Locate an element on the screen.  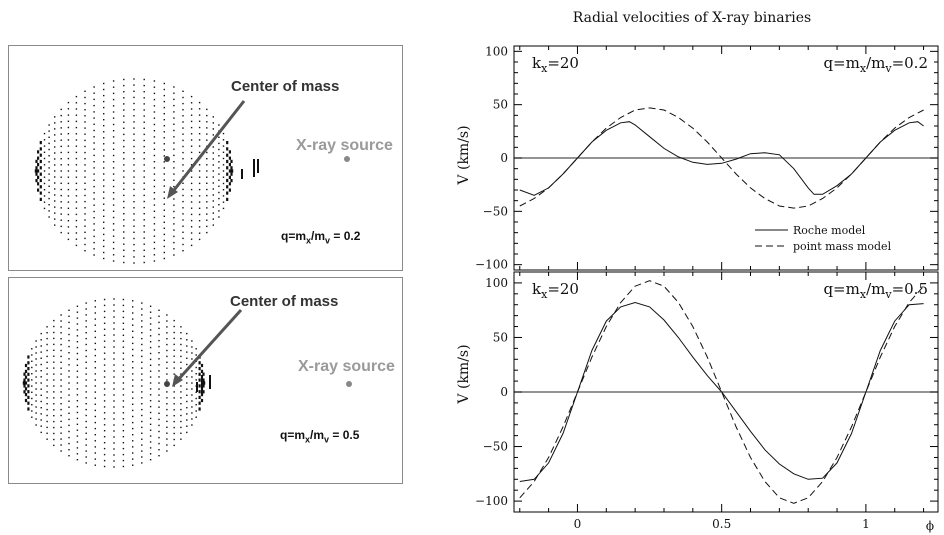
xray-source-dot is located at coordinates (349, 384).